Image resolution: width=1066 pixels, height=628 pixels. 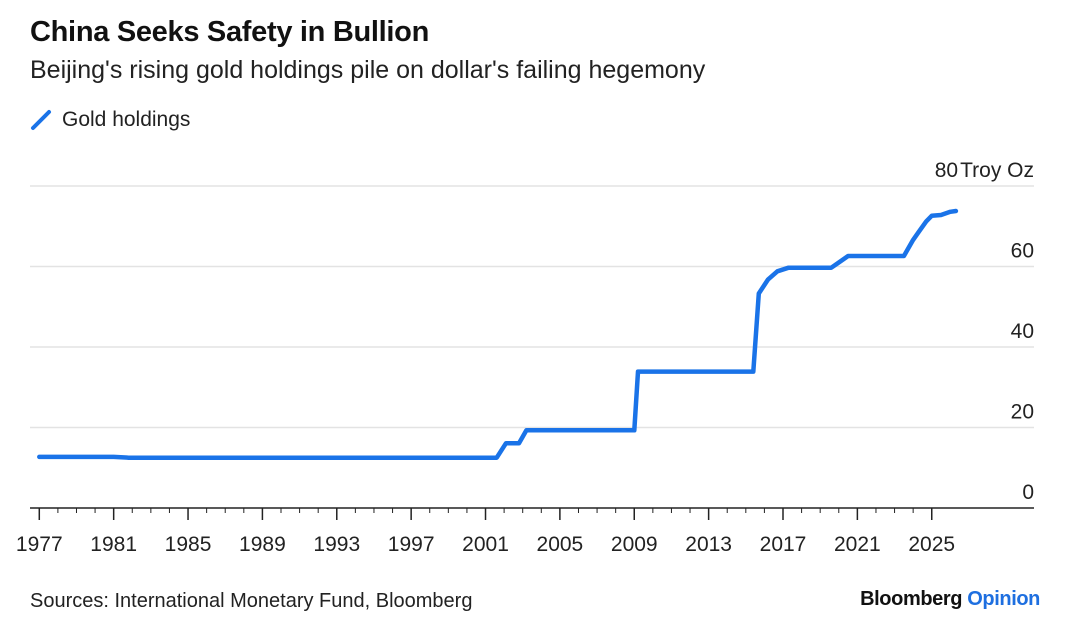 I want to click on brand-secondary: Opinion, so click(x=1003, y=599).